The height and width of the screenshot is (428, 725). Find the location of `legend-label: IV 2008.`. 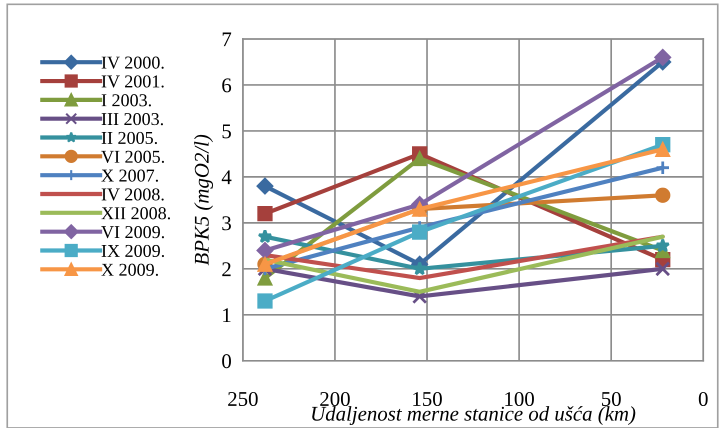

legend-label: IV 2008. is located at coordinates (133, 194).